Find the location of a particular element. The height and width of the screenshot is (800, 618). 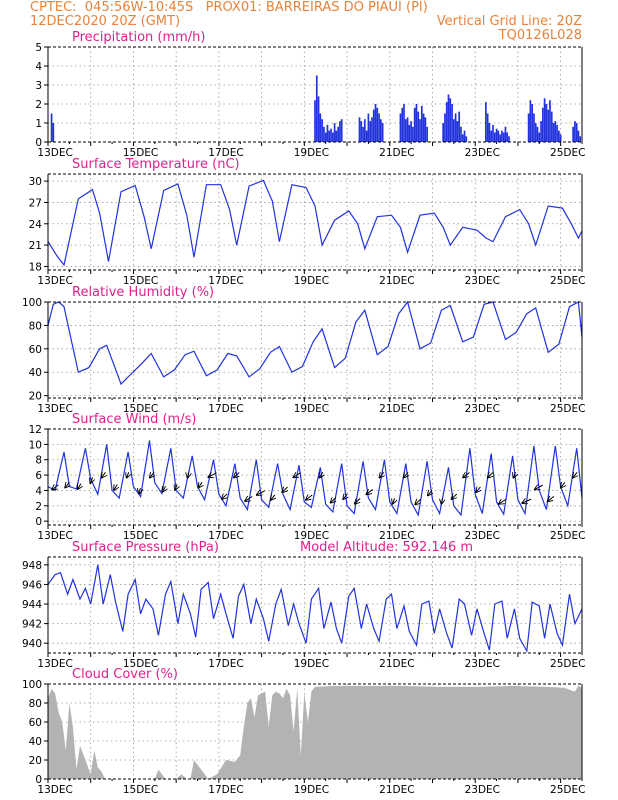

wind-ytick-label: 10 is located at coordinates (35, 445).